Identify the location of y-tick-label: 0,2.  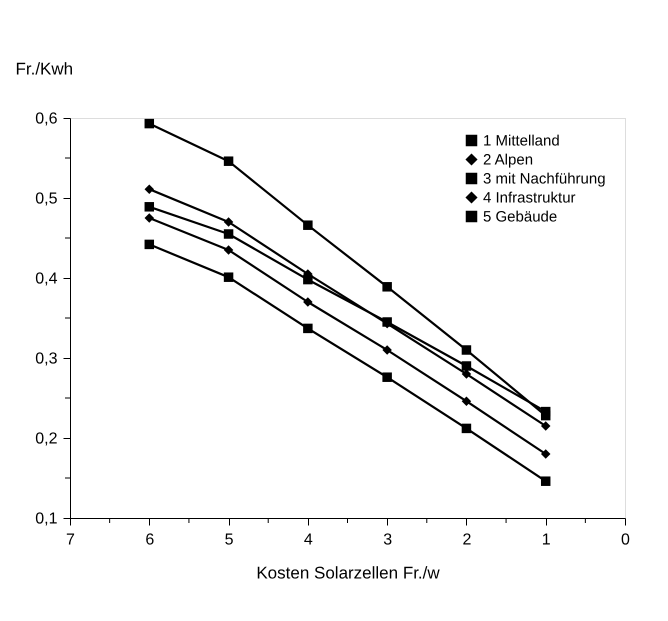
(46, 439).